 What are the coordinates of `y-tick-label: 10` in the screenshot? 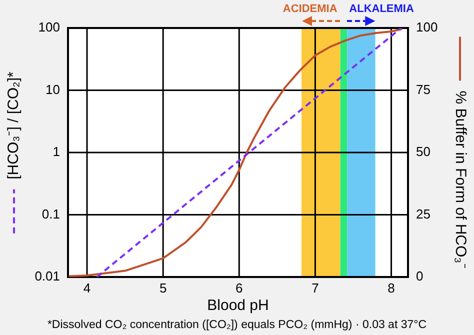 It's located at (53, 89).